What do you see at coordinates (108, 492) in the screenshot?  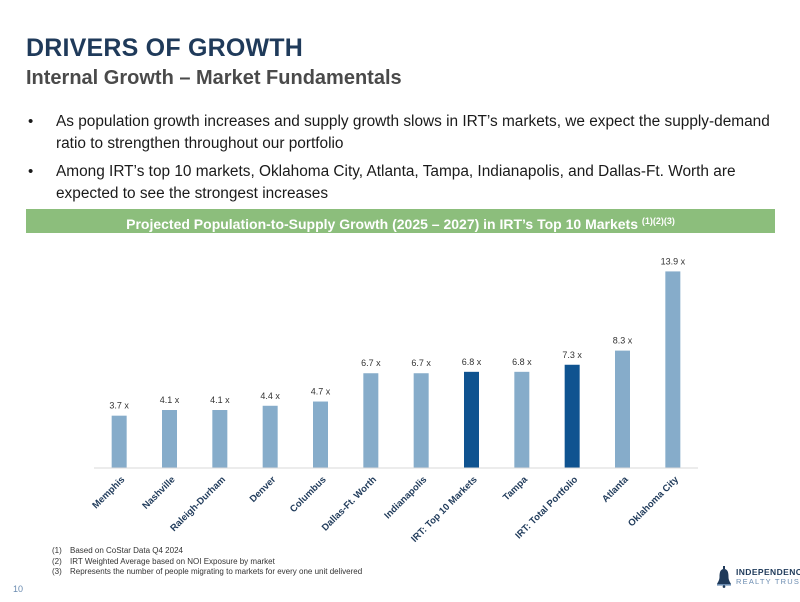 I see `category-label-0: Memphis` at bounding box center [108, 492].